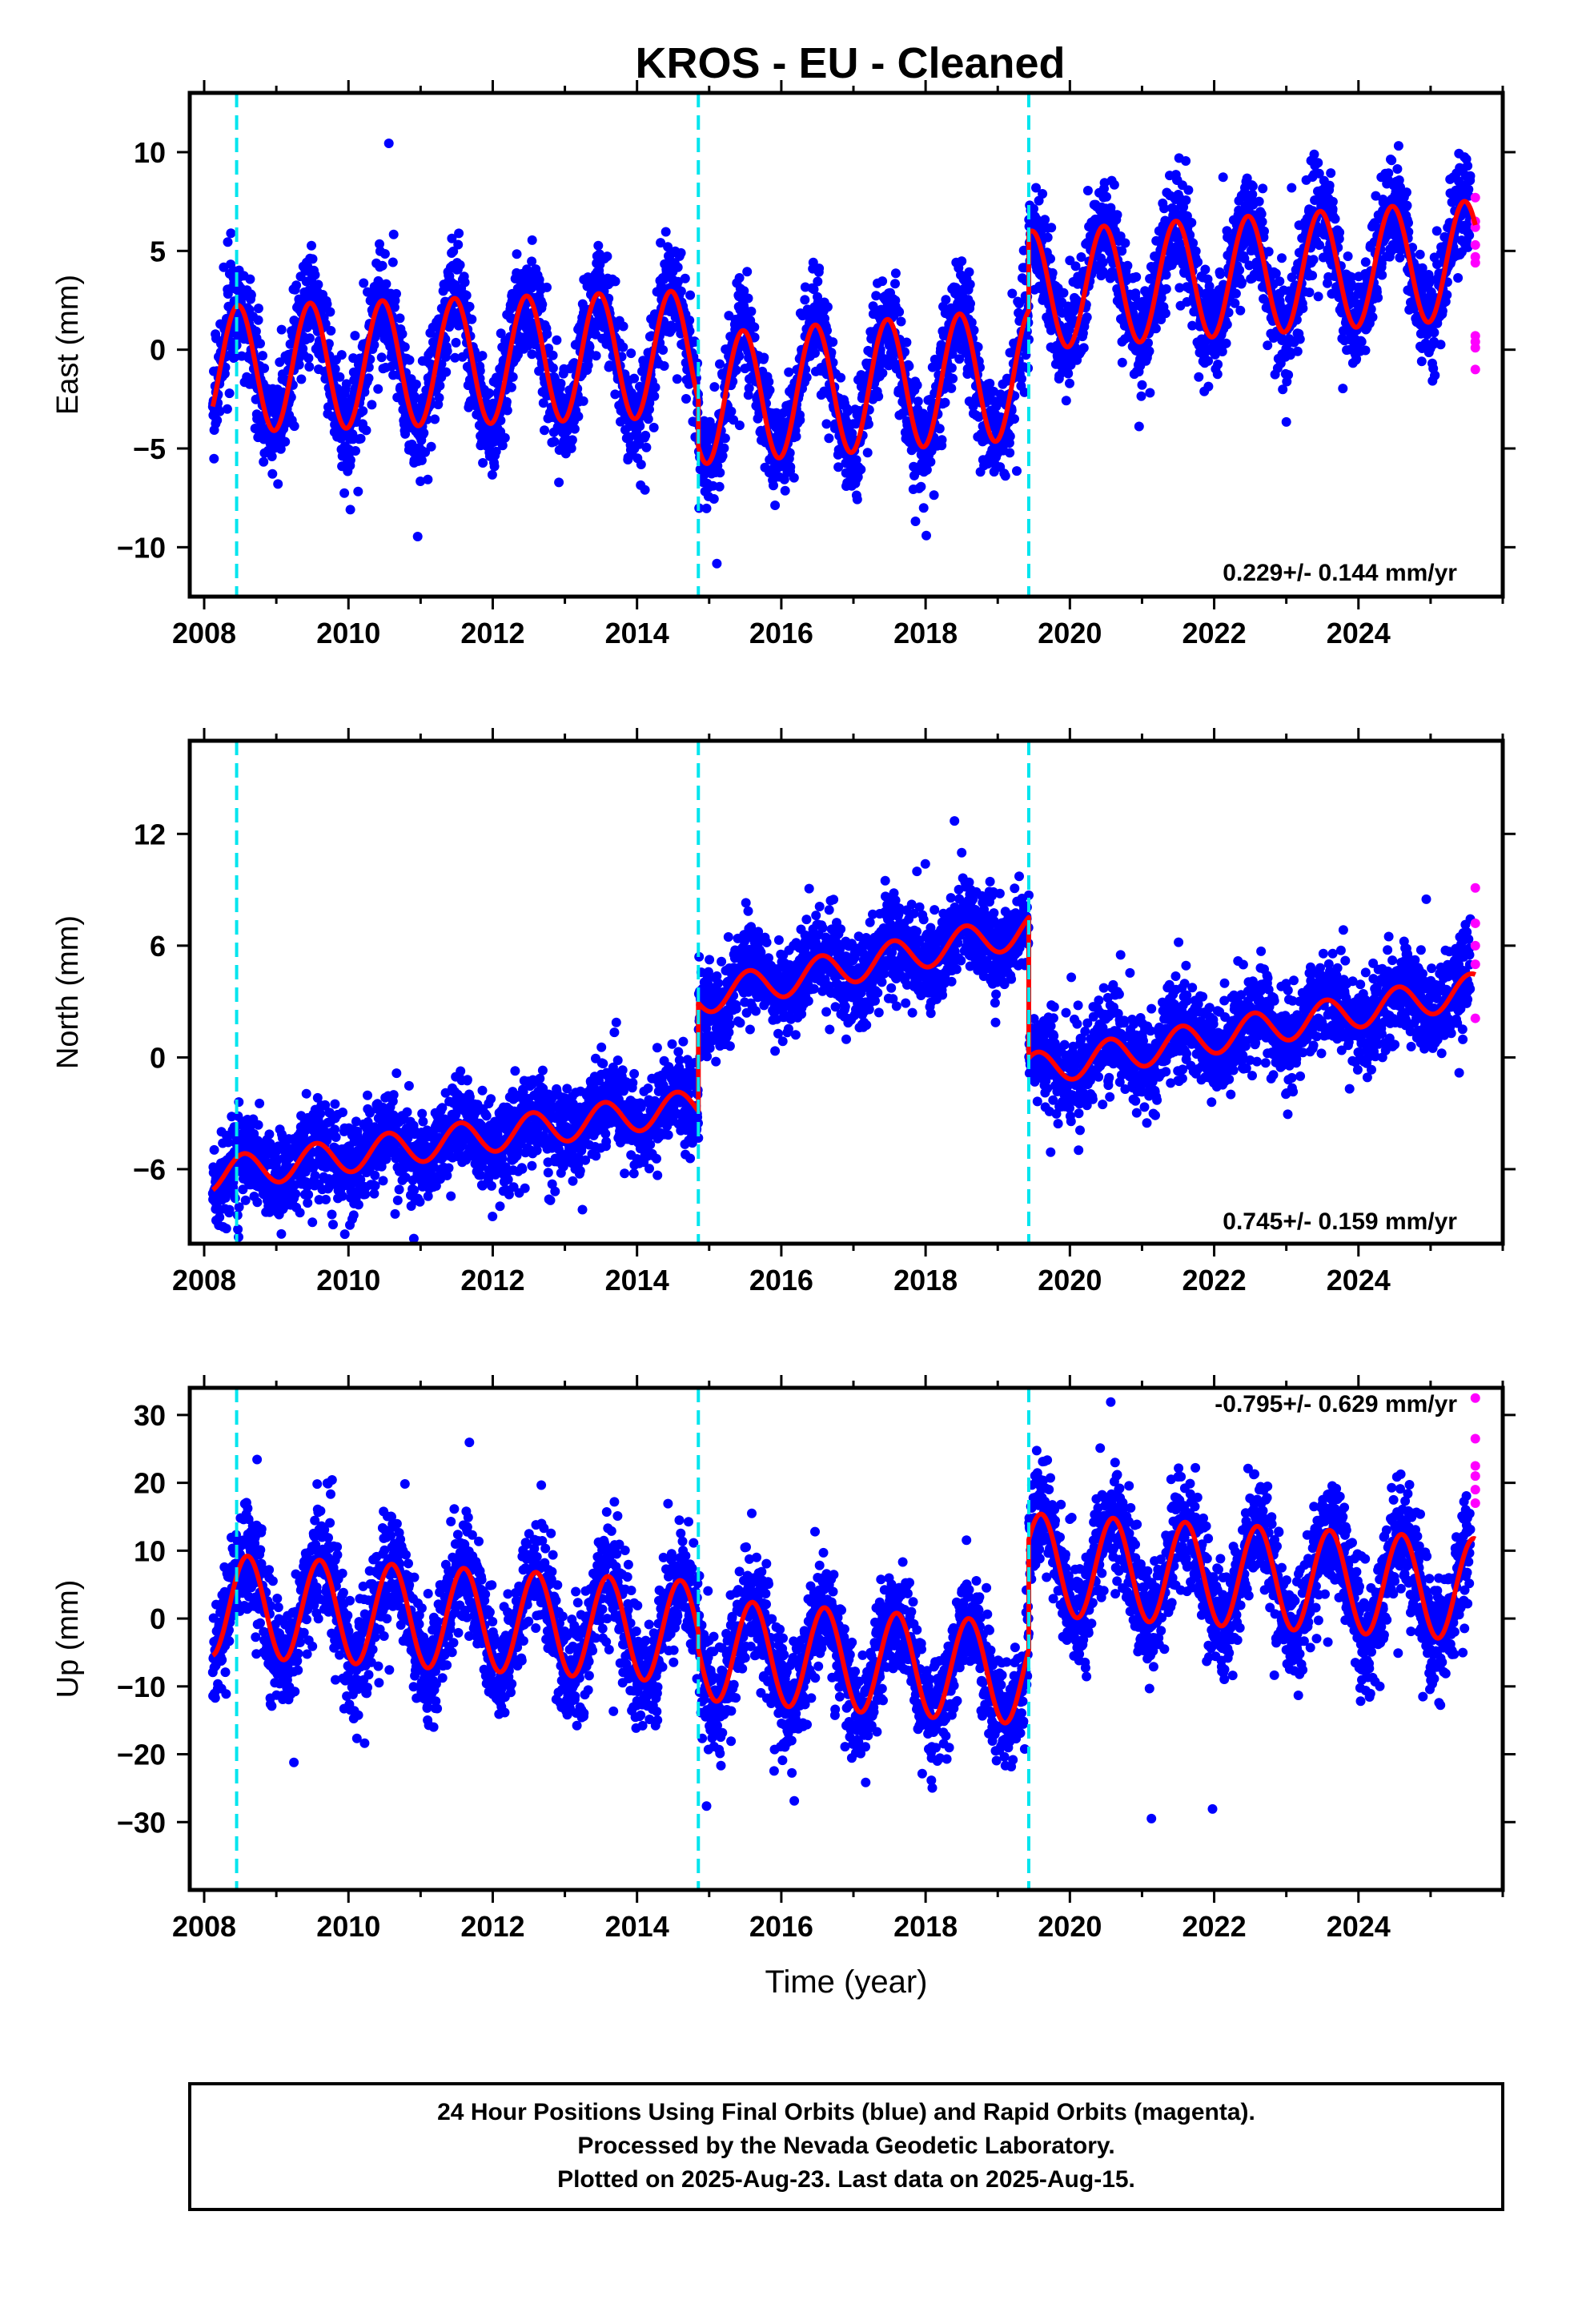 The image size is (1582, 2324). Describe the element at coordinates (492, 633) in the screenshot. I see `x-tick-label: 2012` at that location.